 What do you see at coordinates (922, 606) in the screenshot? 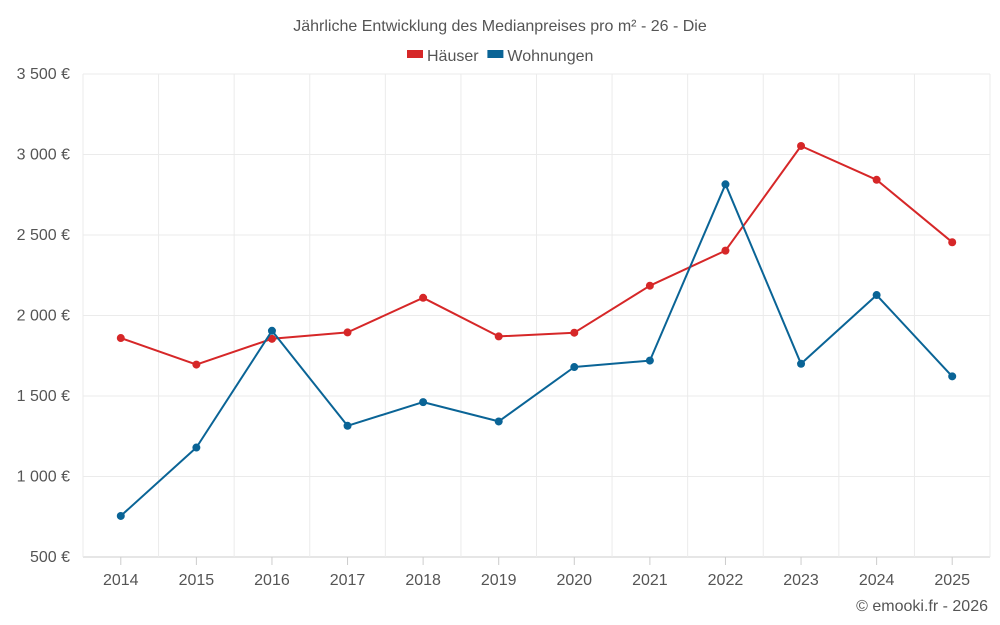
I see `credit-text: © emooki.fr - 2026` at bounding box center [922, 606].